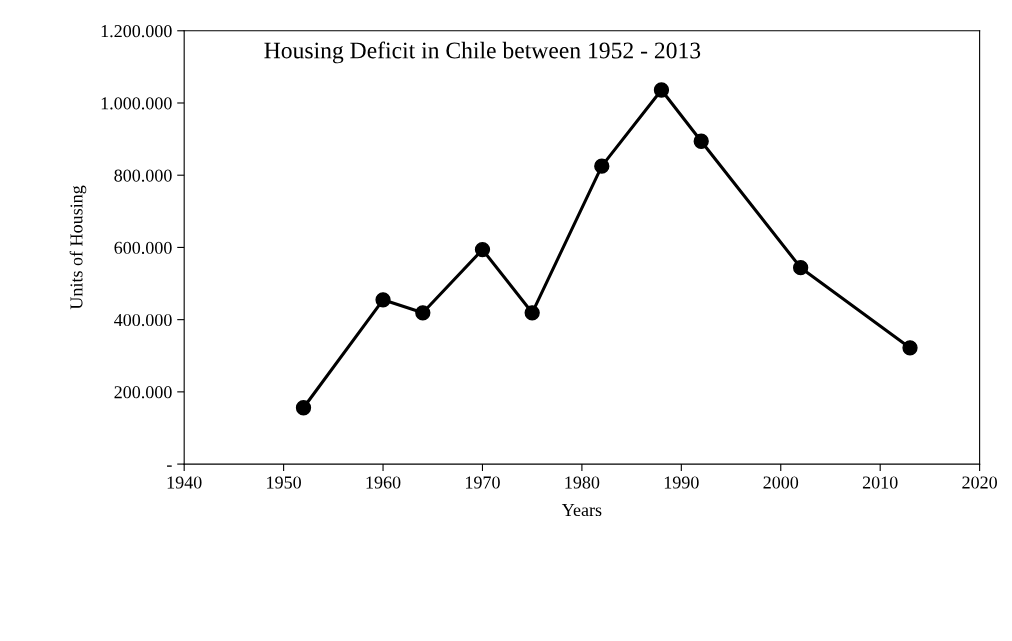 This screenshot has width=1012, height=641. I want to click on x-axis-title: Years, so click(581, 510).